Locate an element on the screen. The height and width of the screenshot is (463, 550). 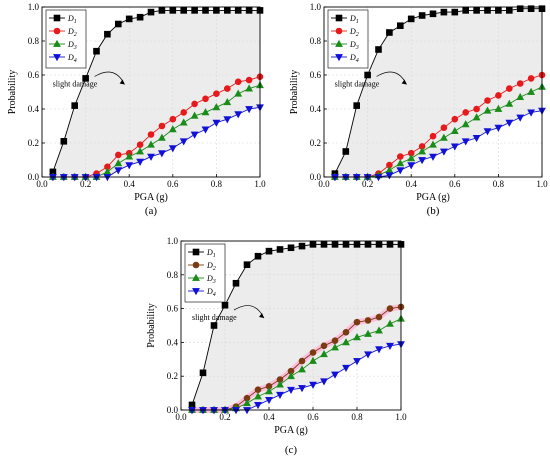
x-axis-title: PGA (g) is located at coordinates (291, 430).